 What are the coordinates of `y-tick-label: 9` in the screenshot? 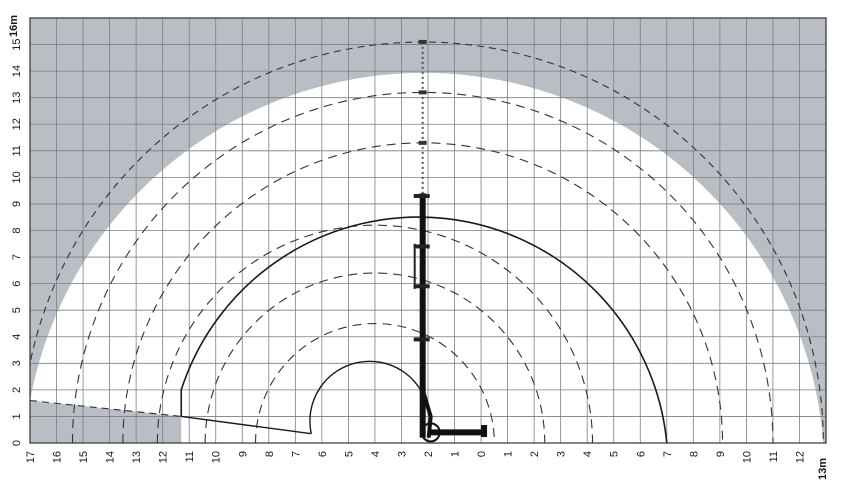 It's located at (17, 204).